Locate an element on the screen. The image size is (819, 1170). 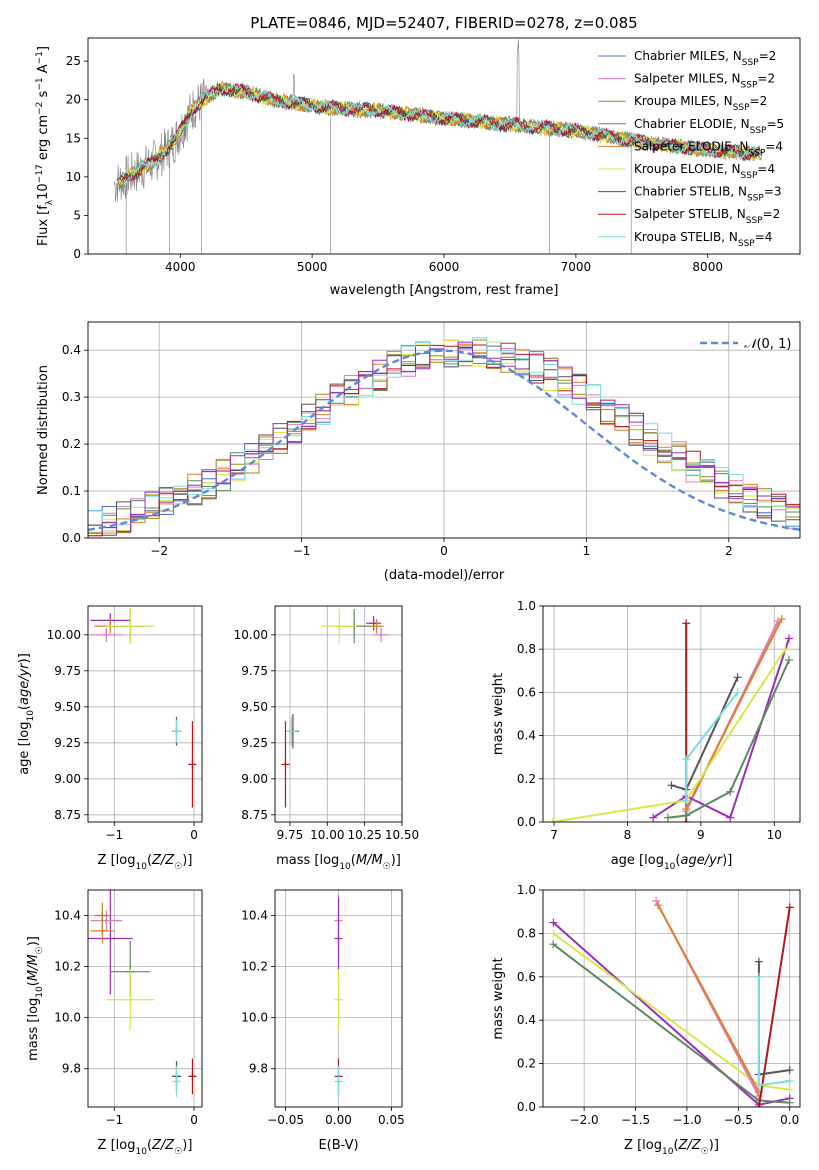
y-tick-label: 9.8 is located at coordinates (258, 1069).